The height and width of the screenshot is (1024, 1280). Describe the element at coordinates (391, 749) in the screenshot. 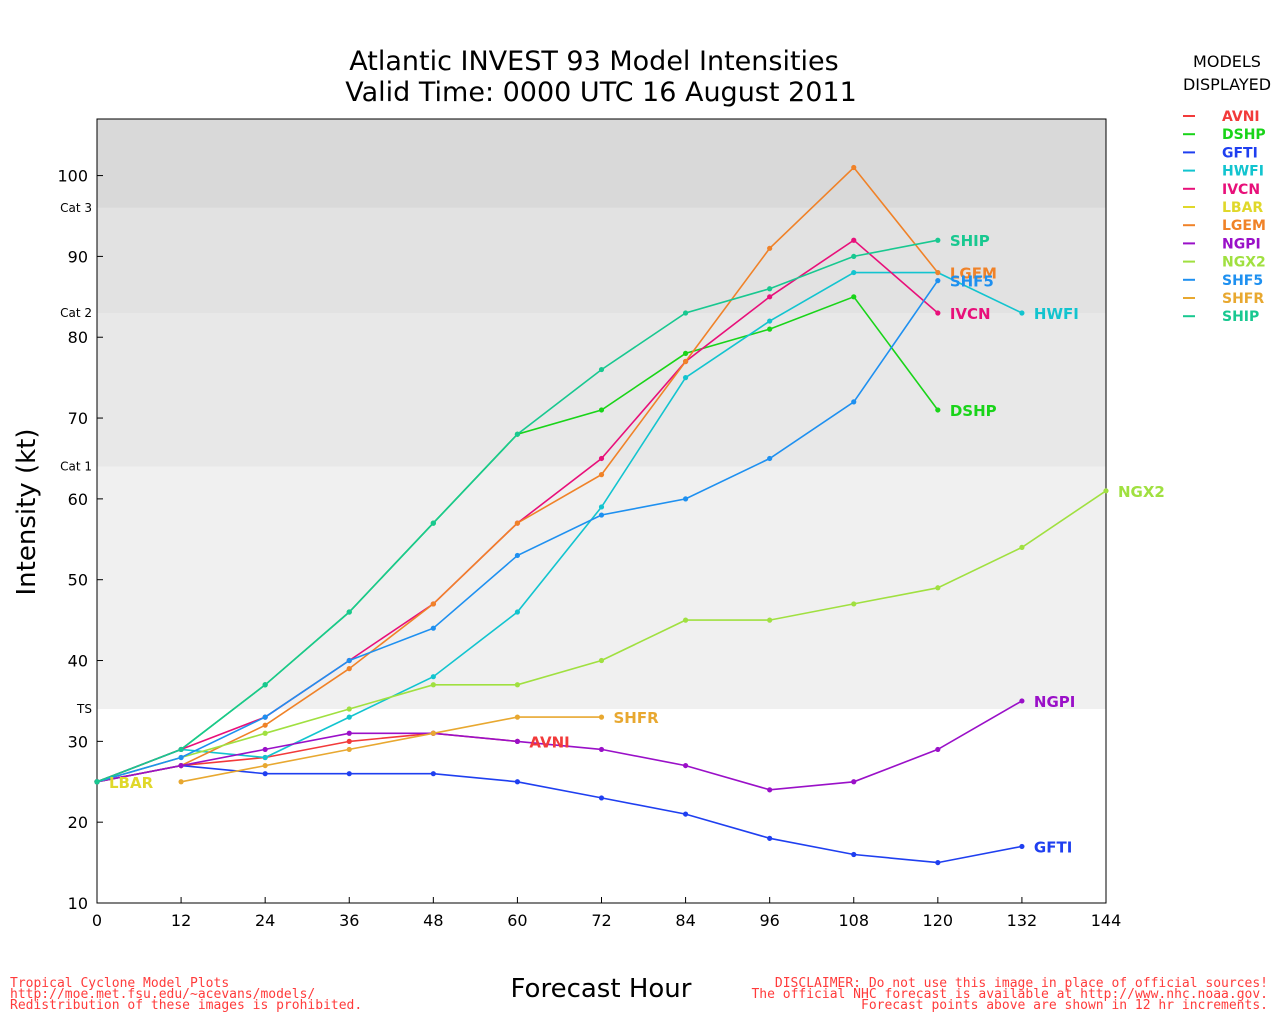

I see `series-line-shfr` at that location.